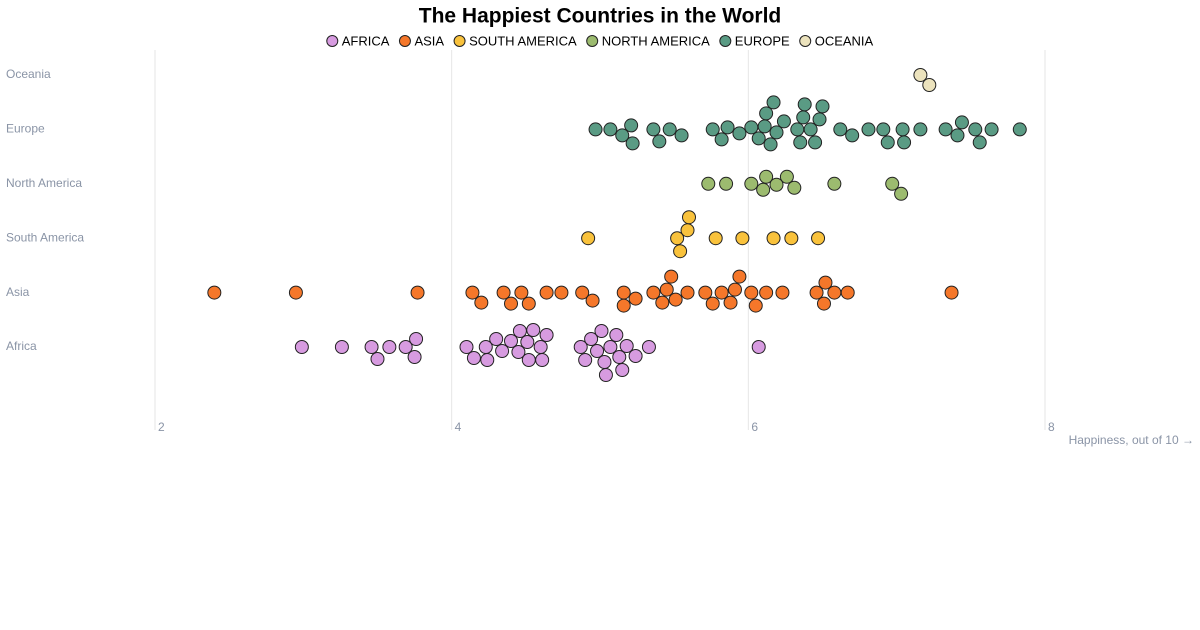 This screenshot has height=630, width=1200. Describe the element at coordinates (600, 16) in the screenshot. I see `chart-title: The Happiest Countries in the World` at that location.